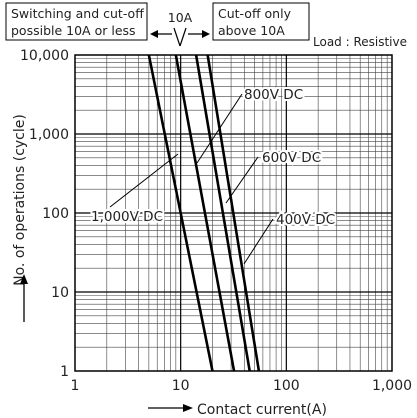 Image resolution: width=417 pixels, height=418 pixels. I want to click on left-box-line-1: Switching and cut-off, so click(77, 13).